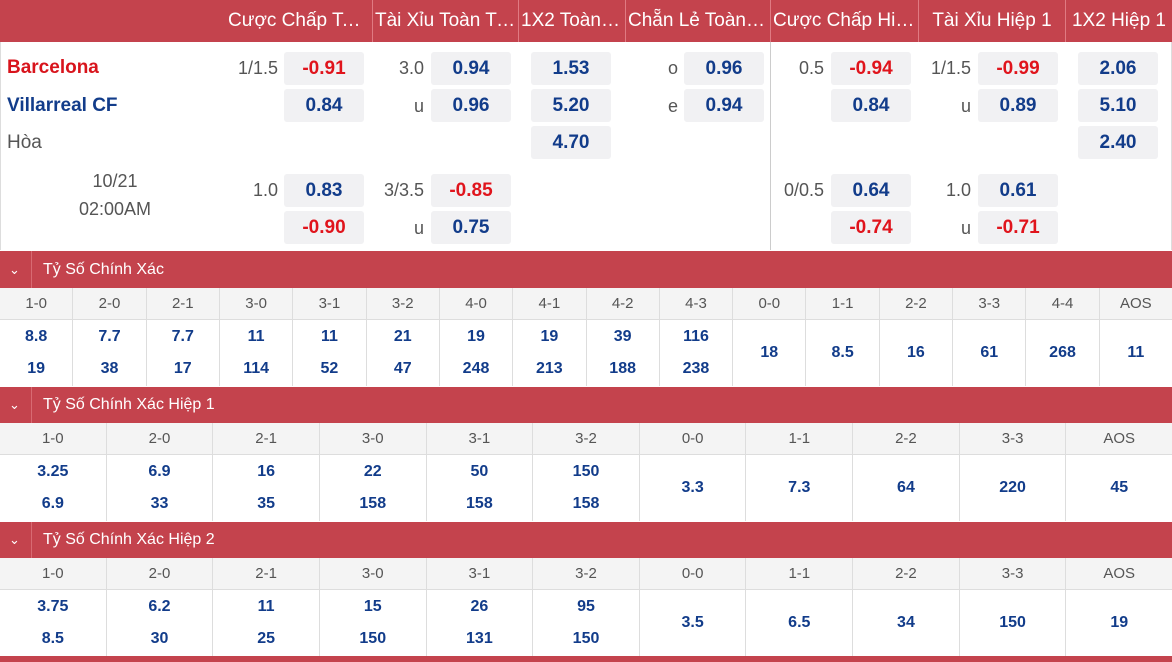  What do you see at coordinates (549, 368) in the screenshot?
I see `score-odd-value: 213` at bounding box center [549, 368].